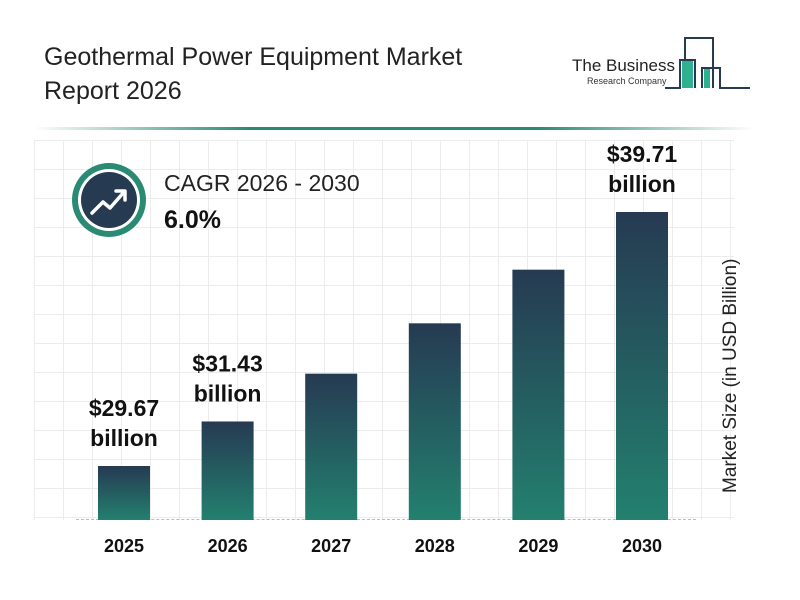 Image resolution: width=800 pixels, height=600 pixels. I want to click on bar-2026, so click(227, 470).